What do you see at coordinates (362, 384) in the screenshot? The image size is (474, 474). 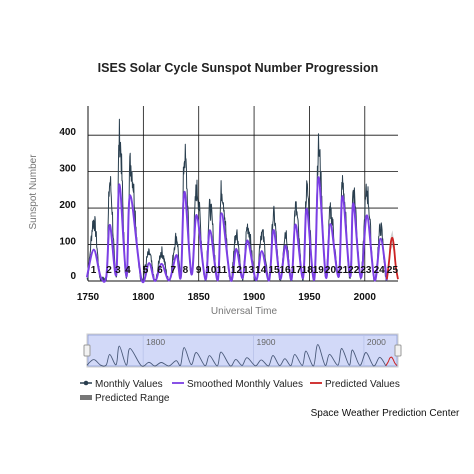 I see `legend-predicted-label: Predicted Values` at bounding box center [362, 384].